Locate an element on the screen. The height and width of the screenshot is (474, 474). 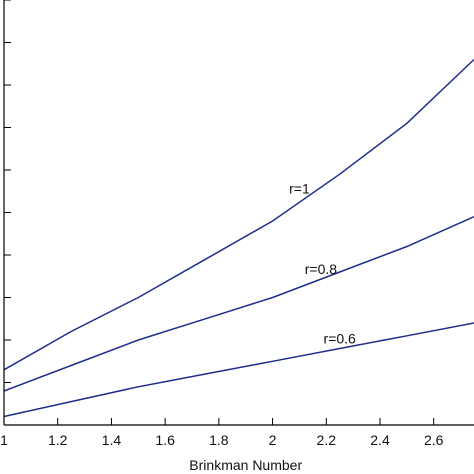
x-tick-label-6: 2.2 is located at coordinates (327, 440).